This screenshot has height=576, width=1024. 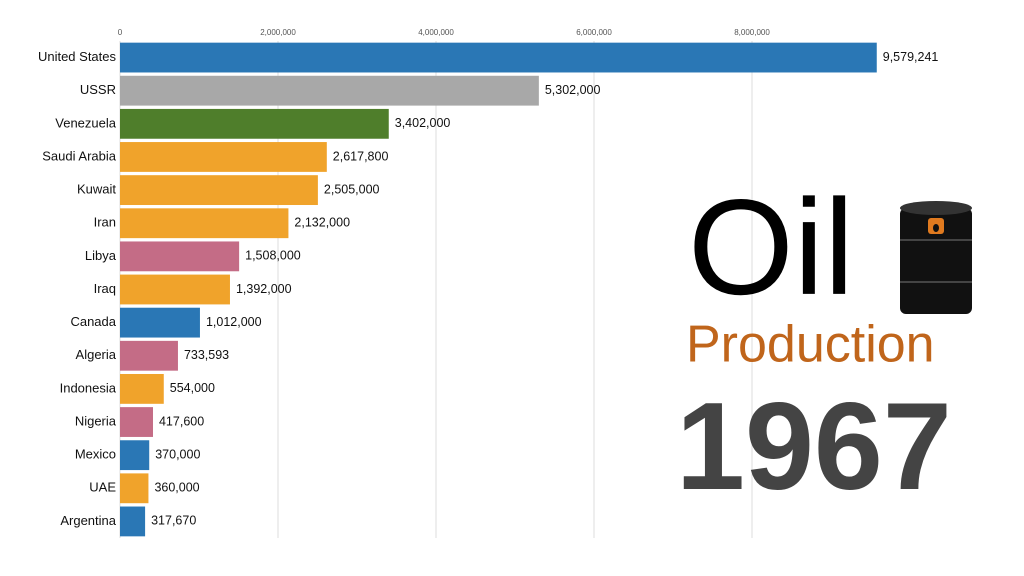 What do you see at coordinates (96, 420) in the screenshot?
I see `y-tick-label: Nigeria` at bounding box center [96, 420].